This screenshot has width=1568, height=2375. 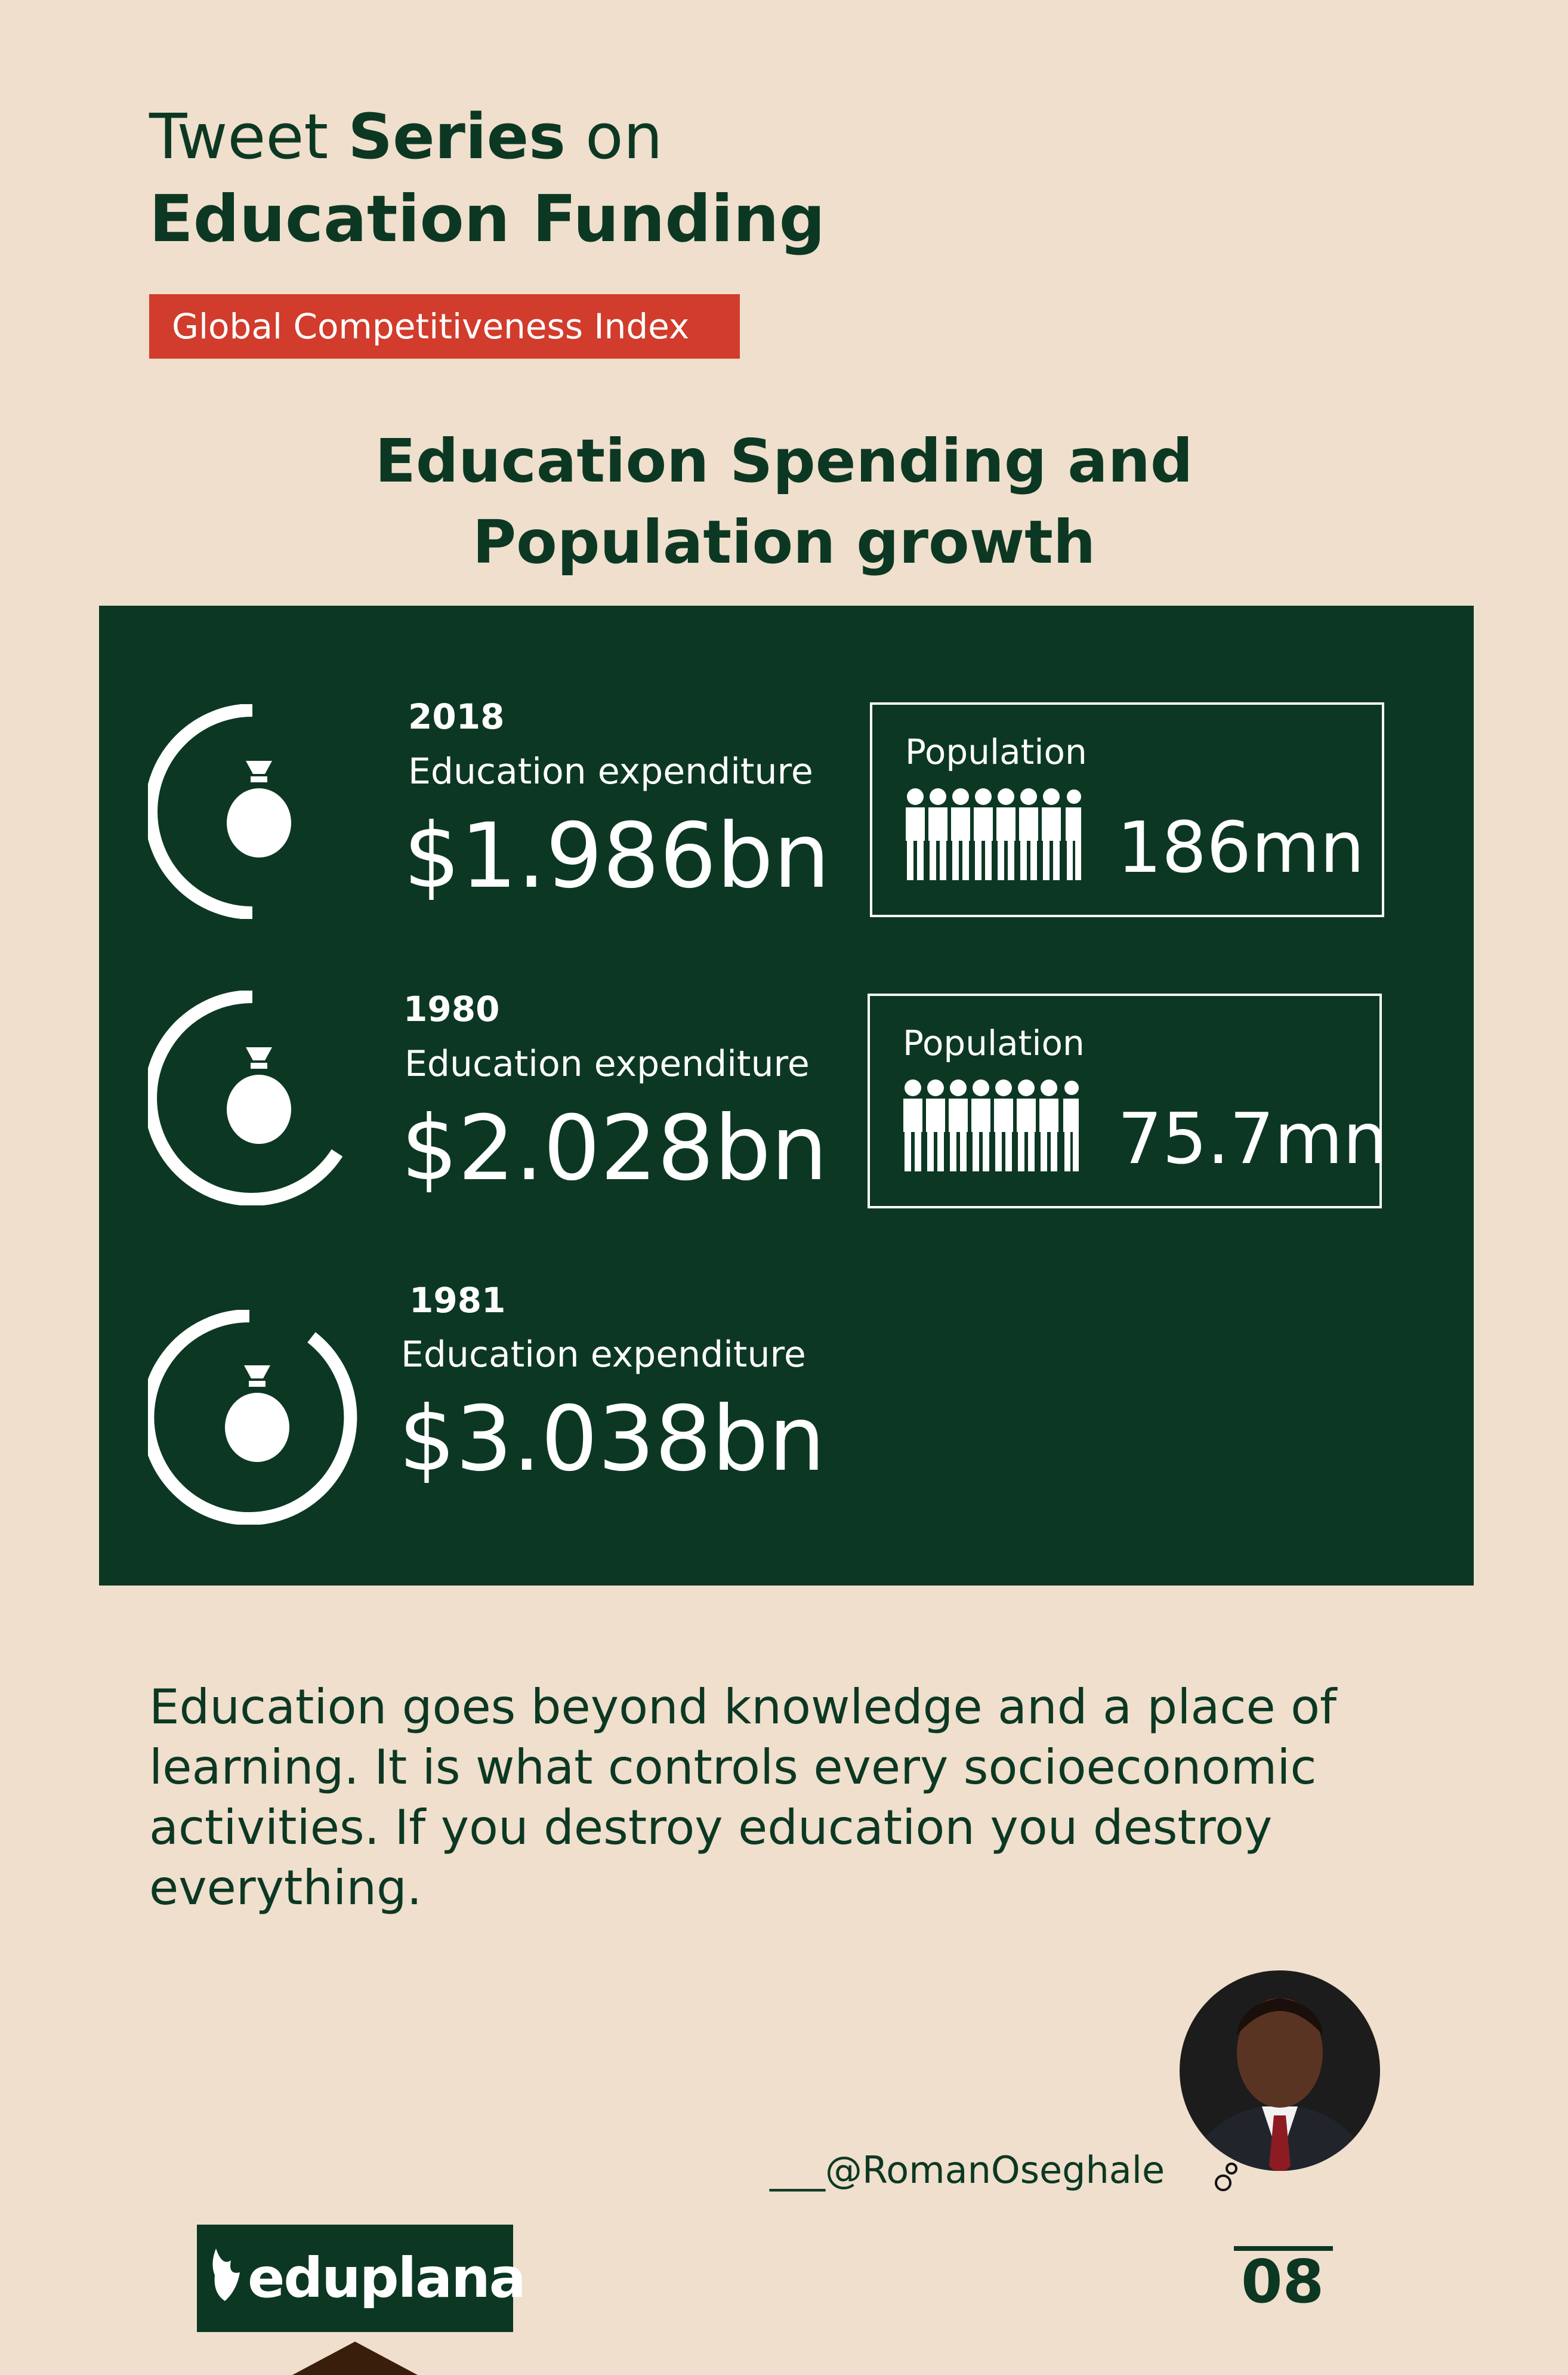 What do you see at coordinates (1241, 847) in the screenshot?
I see `population-value: 186mn` at bounding box center [1241, 847].